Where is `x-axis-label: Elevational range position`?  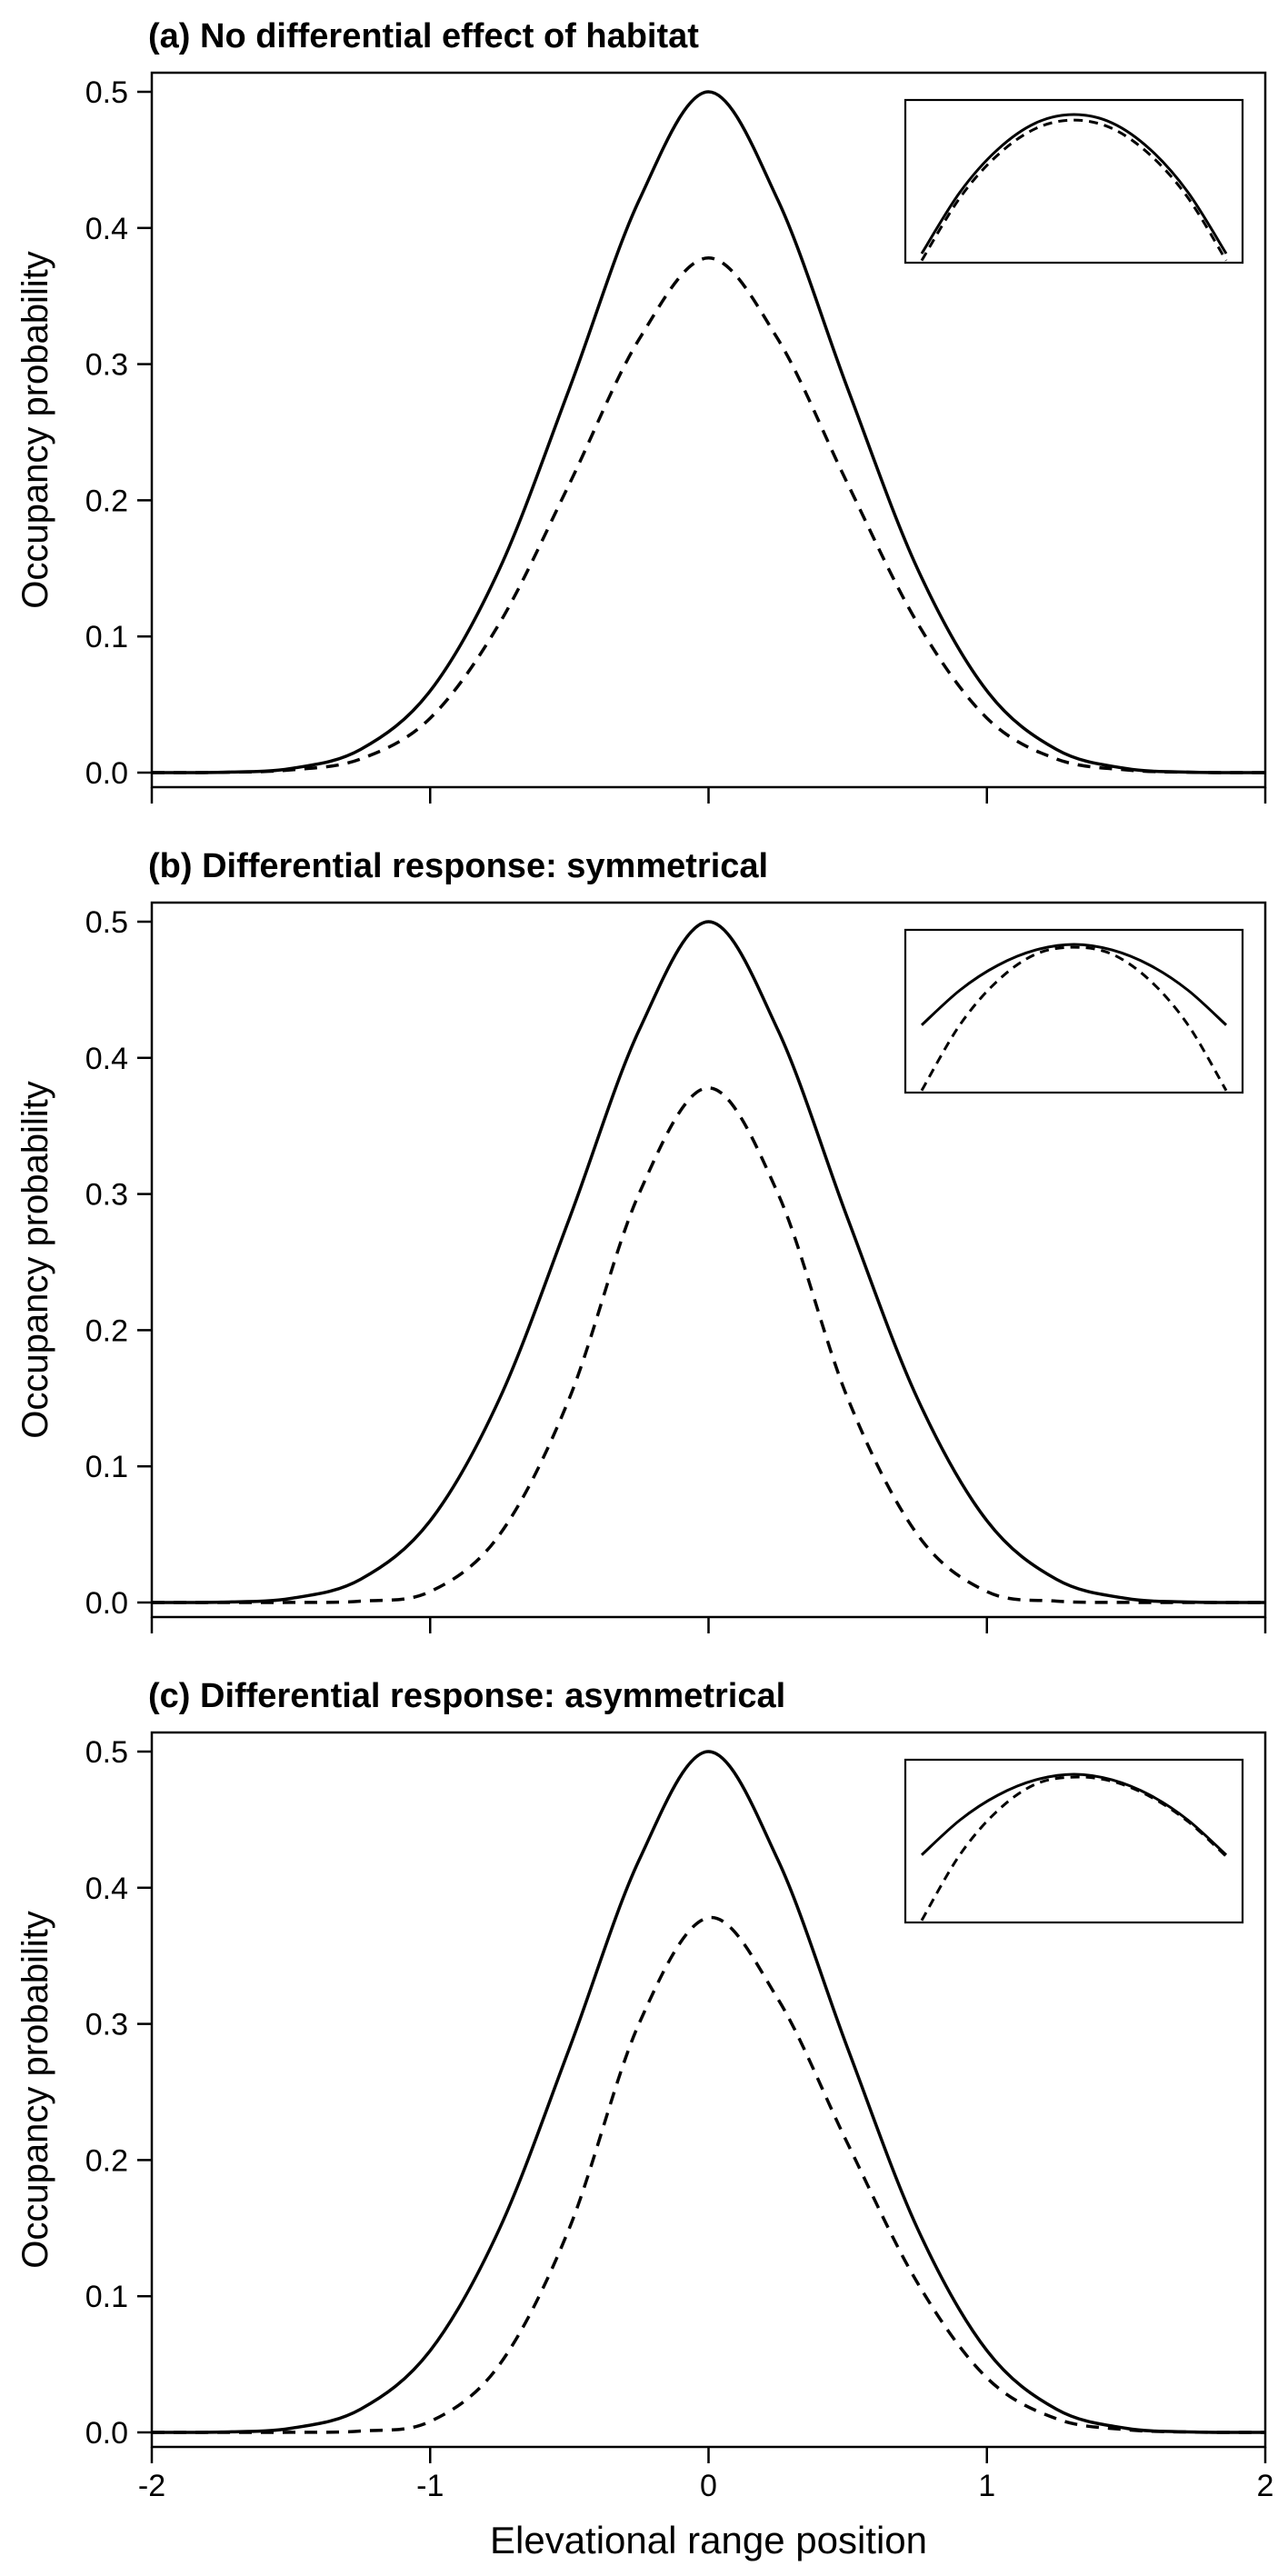
x-axis-label: Elevational range position is located at coordinates (708, 2540).